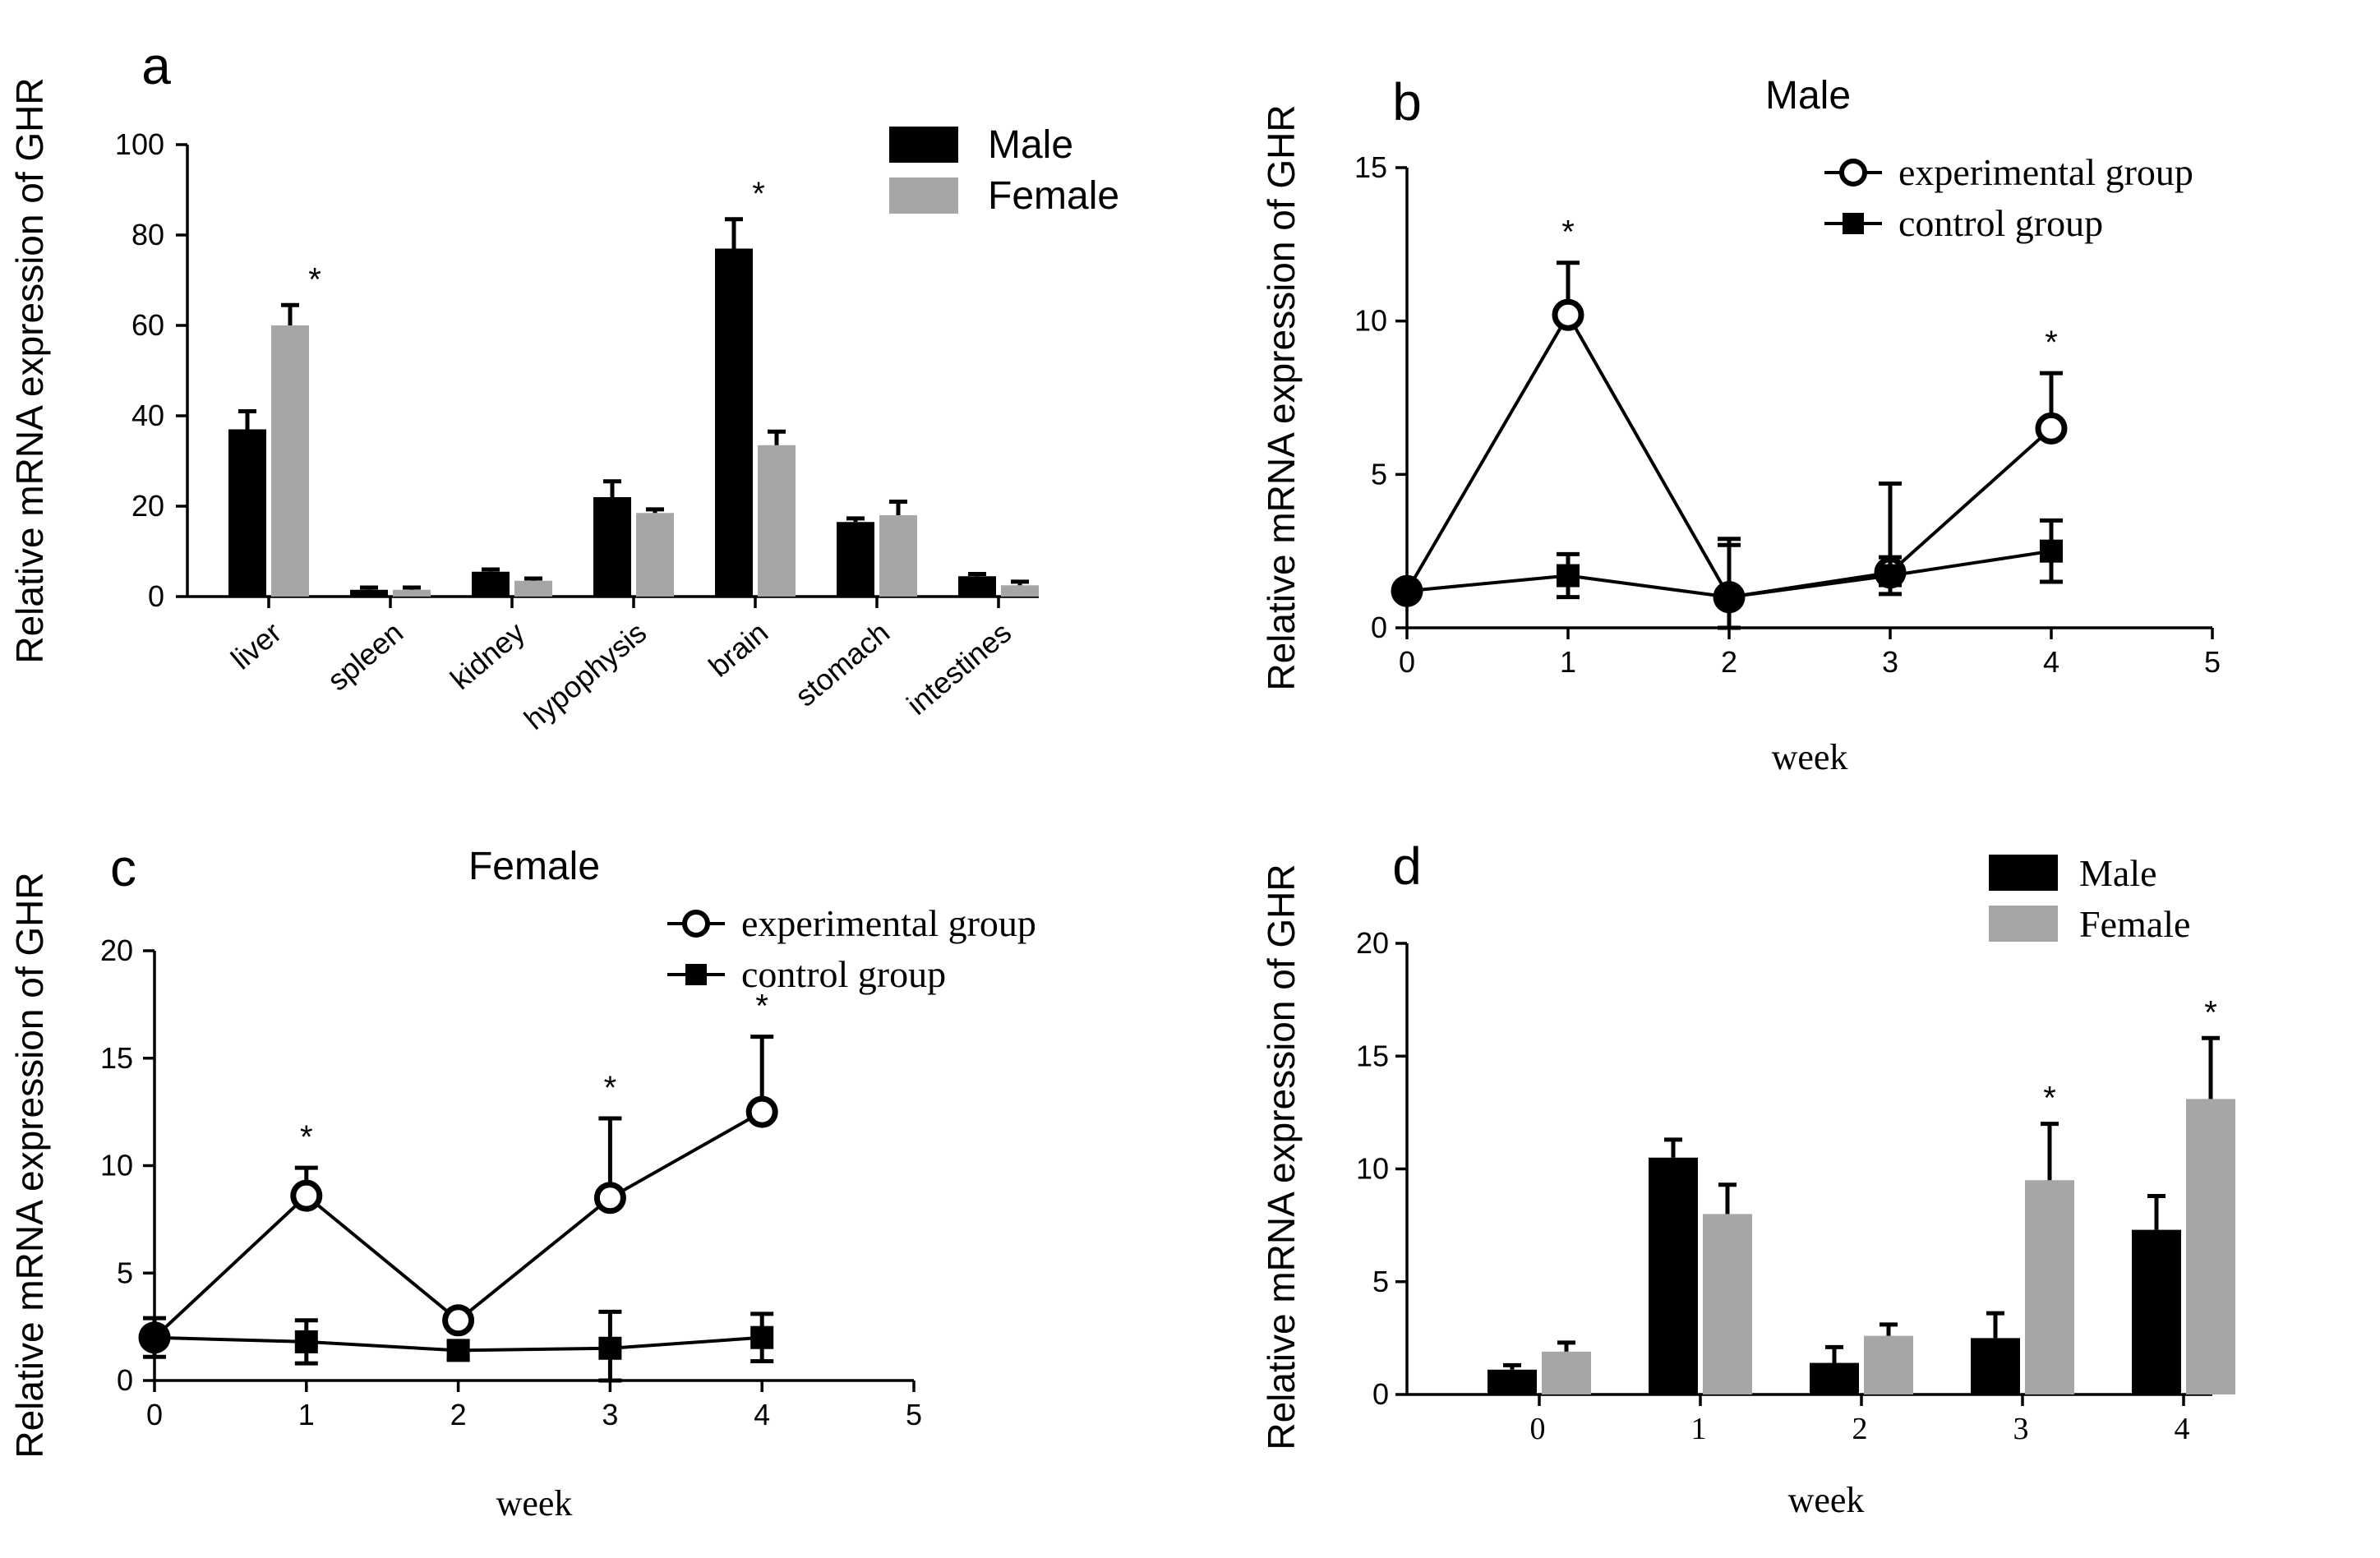  What do you see at coordinates (843, 664) in the screenshot?
I see `panel-a-x-tick-label: stomach` at bounding box center [843, 664].